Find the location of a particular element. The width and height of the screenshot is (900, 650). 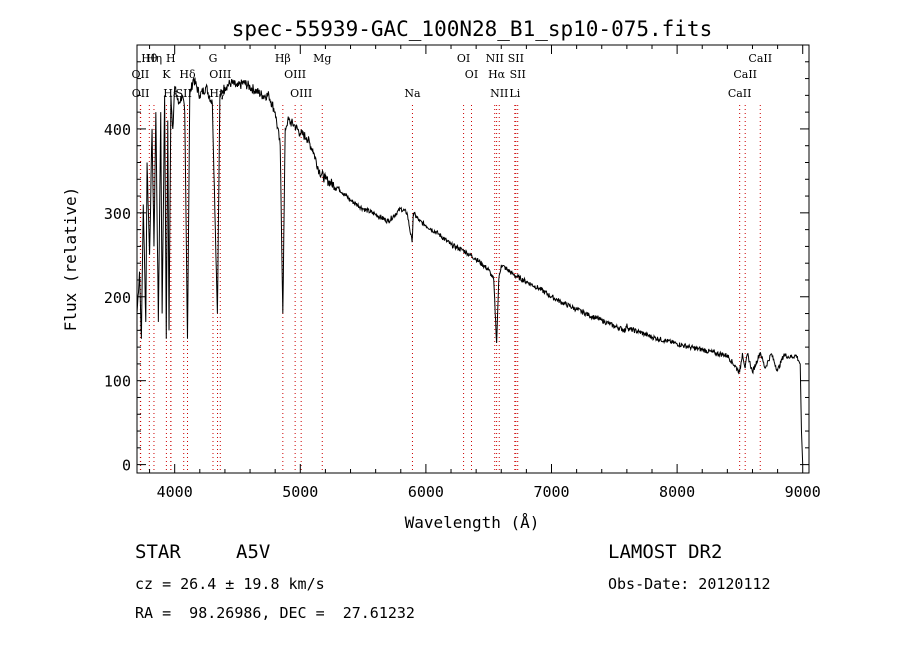

line-marker-label: Hδ is located at coordinates (187, 74).